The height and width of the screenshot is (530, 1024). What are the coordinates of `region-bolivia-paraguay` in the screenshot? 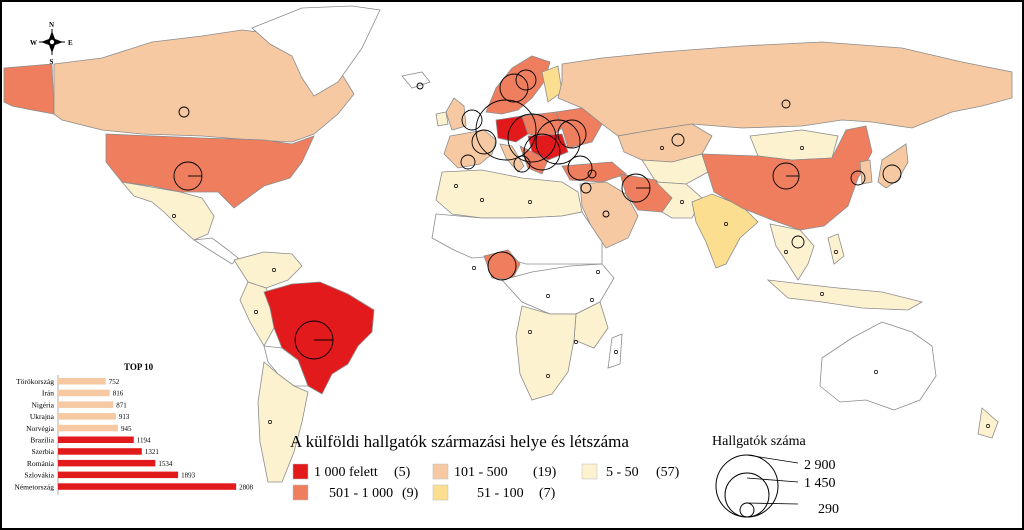 It's located at (286, 366).